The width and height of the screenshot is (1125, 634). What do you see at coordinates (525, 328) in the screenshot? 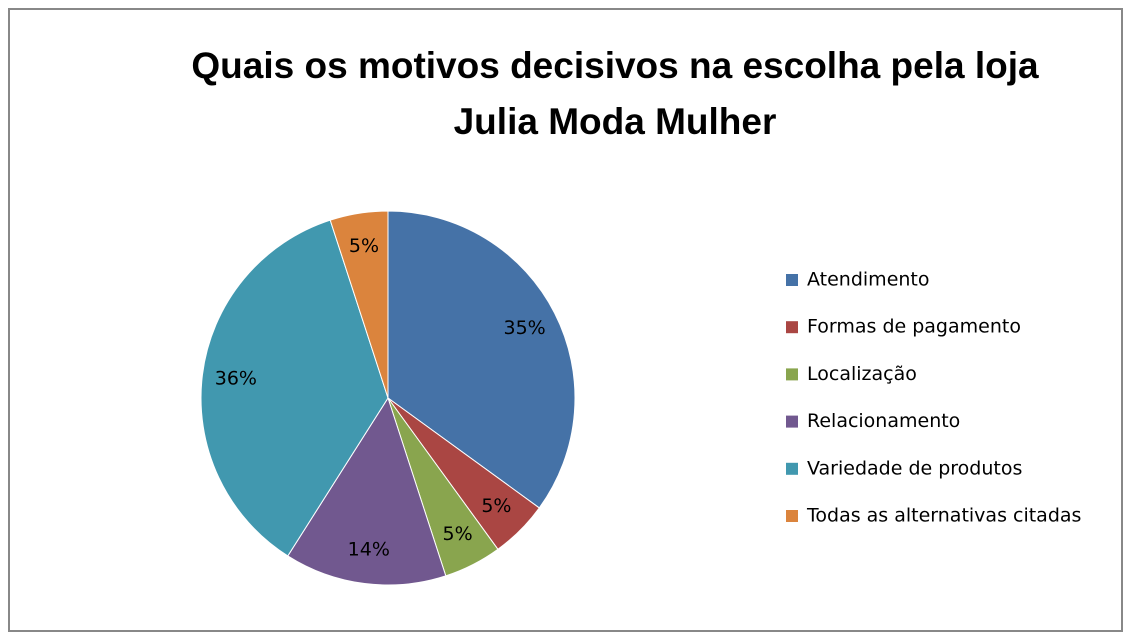
I see `data-label: 35%` at bounding box center [525, 328].